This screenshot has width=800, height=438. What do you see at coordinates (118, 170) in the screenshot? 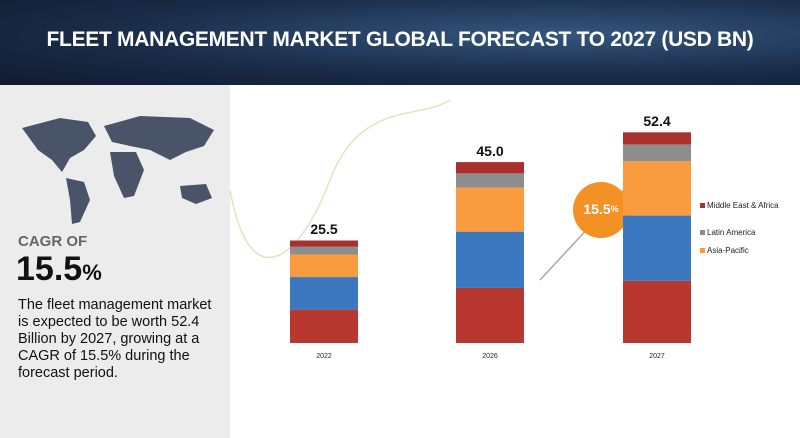
I see `world-map` at bounding box center [118, 170].